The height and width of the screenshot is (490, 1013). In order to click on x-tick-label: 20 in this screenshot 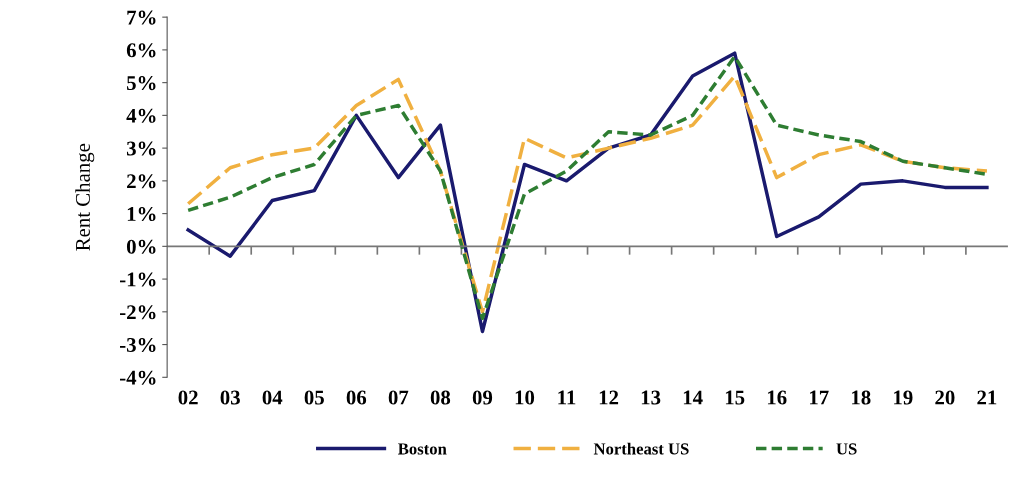, I will do `click(945, 397)`.